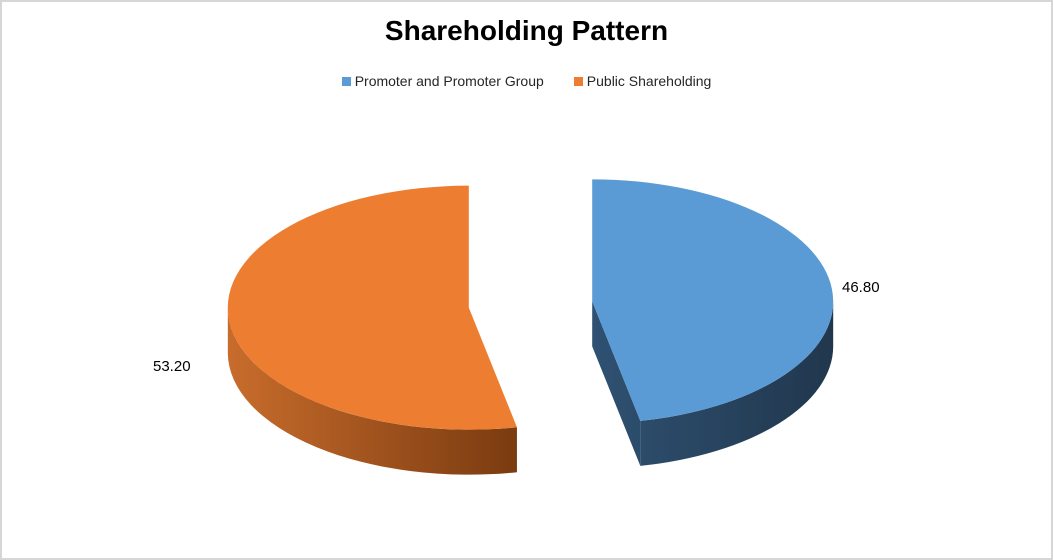 This screenshot has height=560, width=1053. I want to click on legend-item-public-shareholding: Public Shareholding, so click(642, 81).